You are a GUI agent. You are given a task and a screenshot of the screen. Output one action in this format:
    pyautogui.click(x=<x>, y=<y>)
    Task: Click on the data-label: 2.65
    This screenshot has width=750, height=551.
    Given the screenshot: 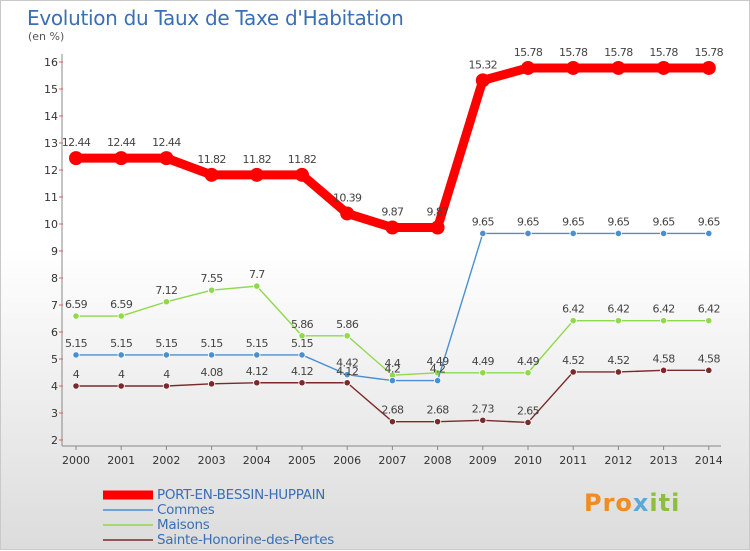 What is the action you would take?
    pyautogui.click(x=528, y=410)
    